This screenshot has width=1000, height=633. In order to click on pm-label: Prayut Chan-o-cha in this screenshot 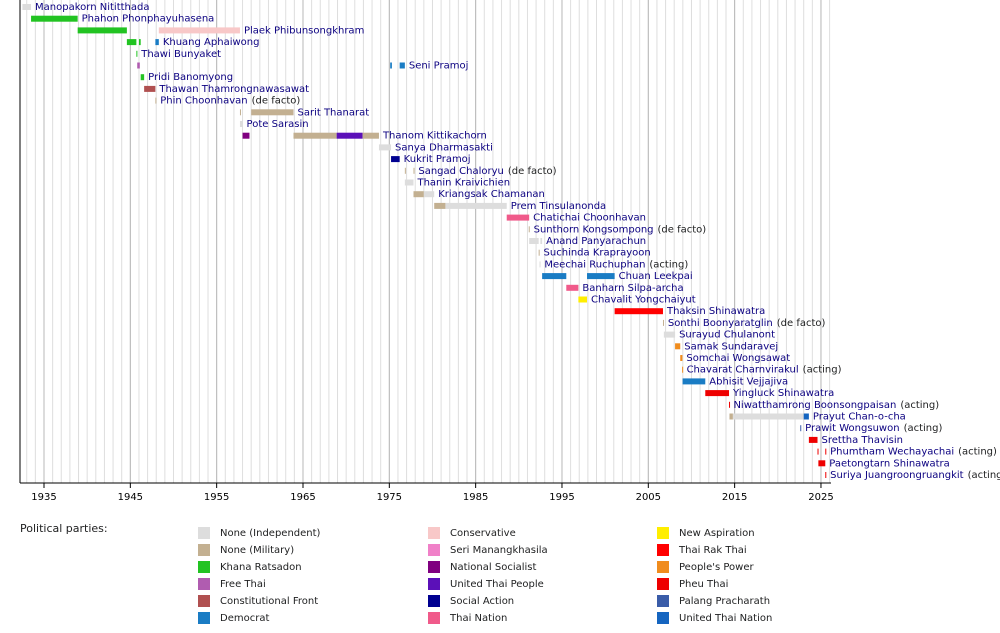, I will do `click(859, 417)`.